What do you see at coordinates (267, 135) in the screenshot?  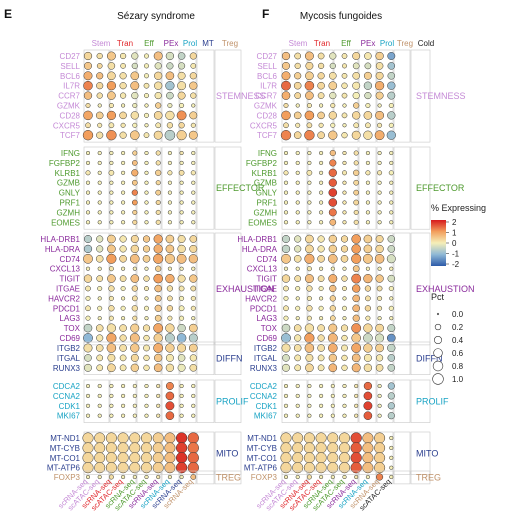 I see `gene-label: TCF7` at bounding box center [267, 135].